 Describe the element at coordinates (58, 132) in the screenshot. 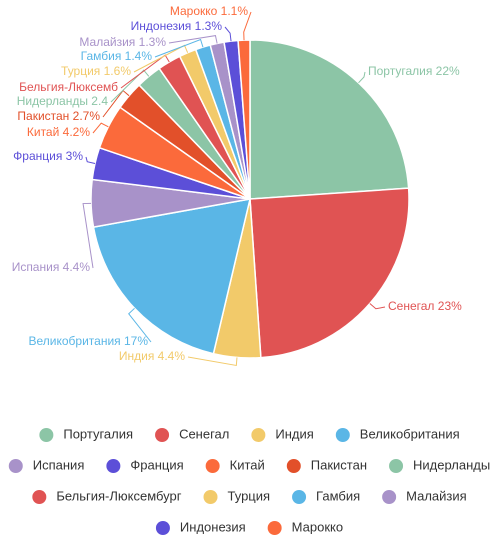

I see `slice-label: Китай 4.2%` at that location.